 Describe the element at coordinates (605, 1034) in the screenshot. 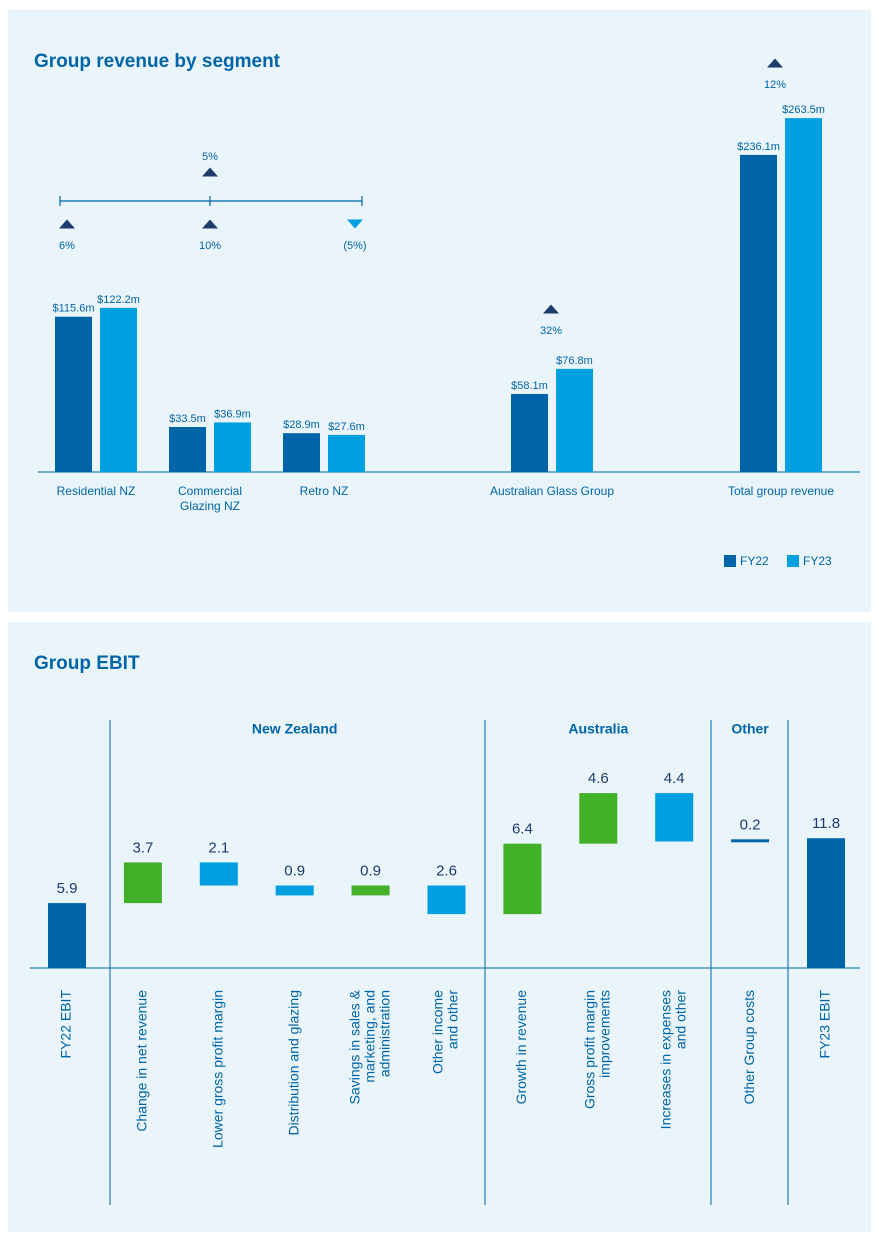

I see `x-tick-label: improvements` at that location.